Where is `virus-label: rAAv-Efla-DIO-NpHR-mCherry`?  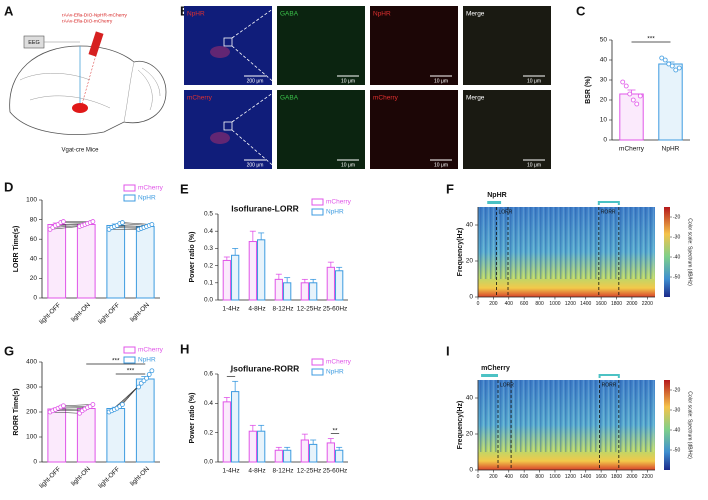 virus-label: rAAv-Efla-DIO-NpHR-mCherry is located at coordinates (95, 15).